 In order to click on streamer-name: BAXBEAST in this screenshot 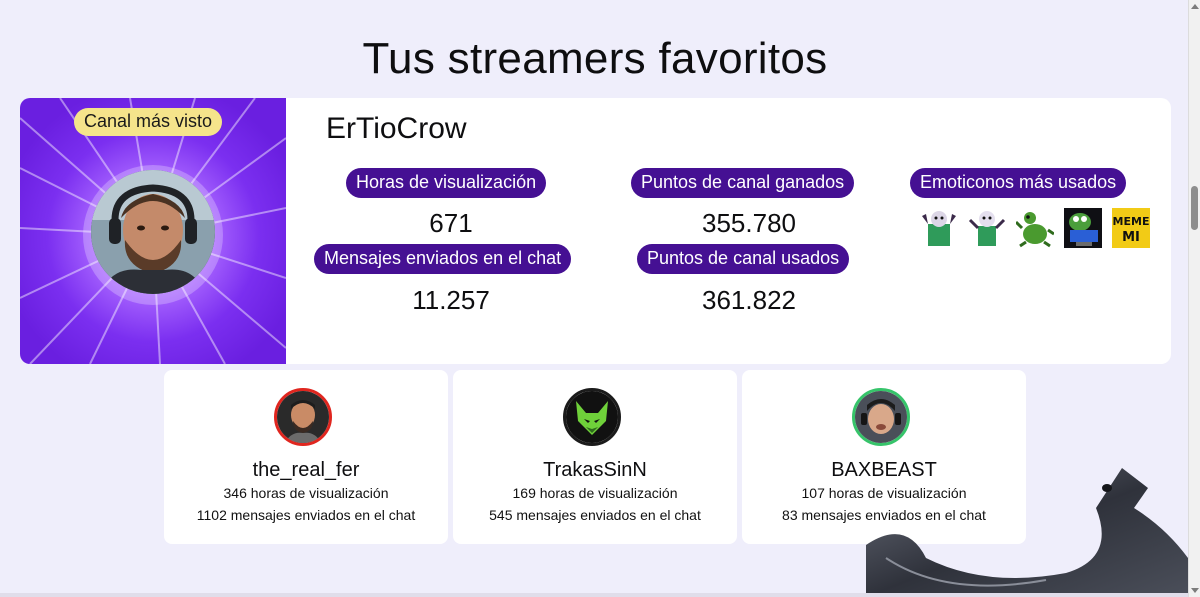, I will do `click(884, 470)`.